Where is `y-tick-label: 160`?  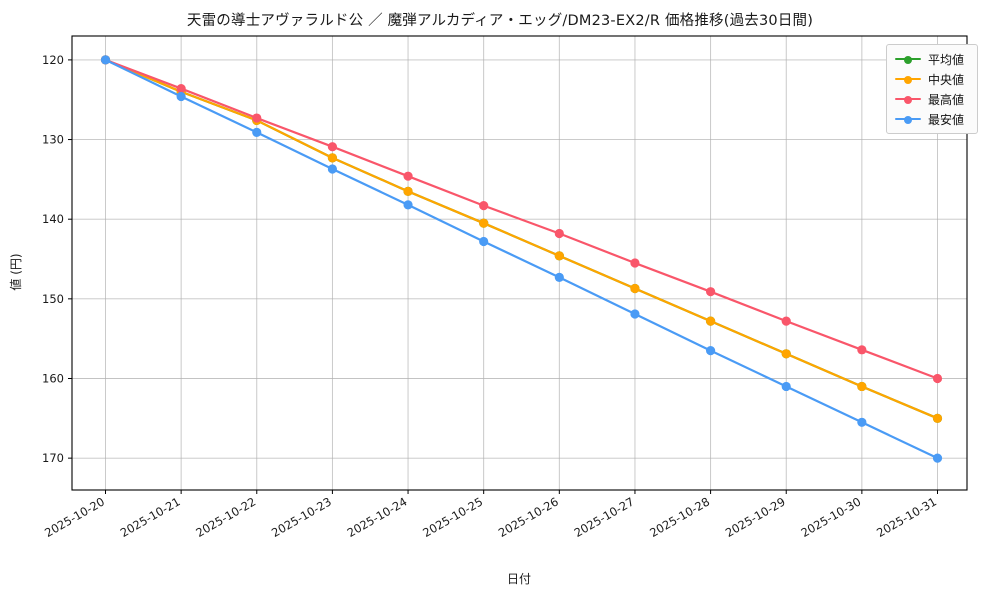
y-tick-label: 160 is located at coordinates (53, 378).